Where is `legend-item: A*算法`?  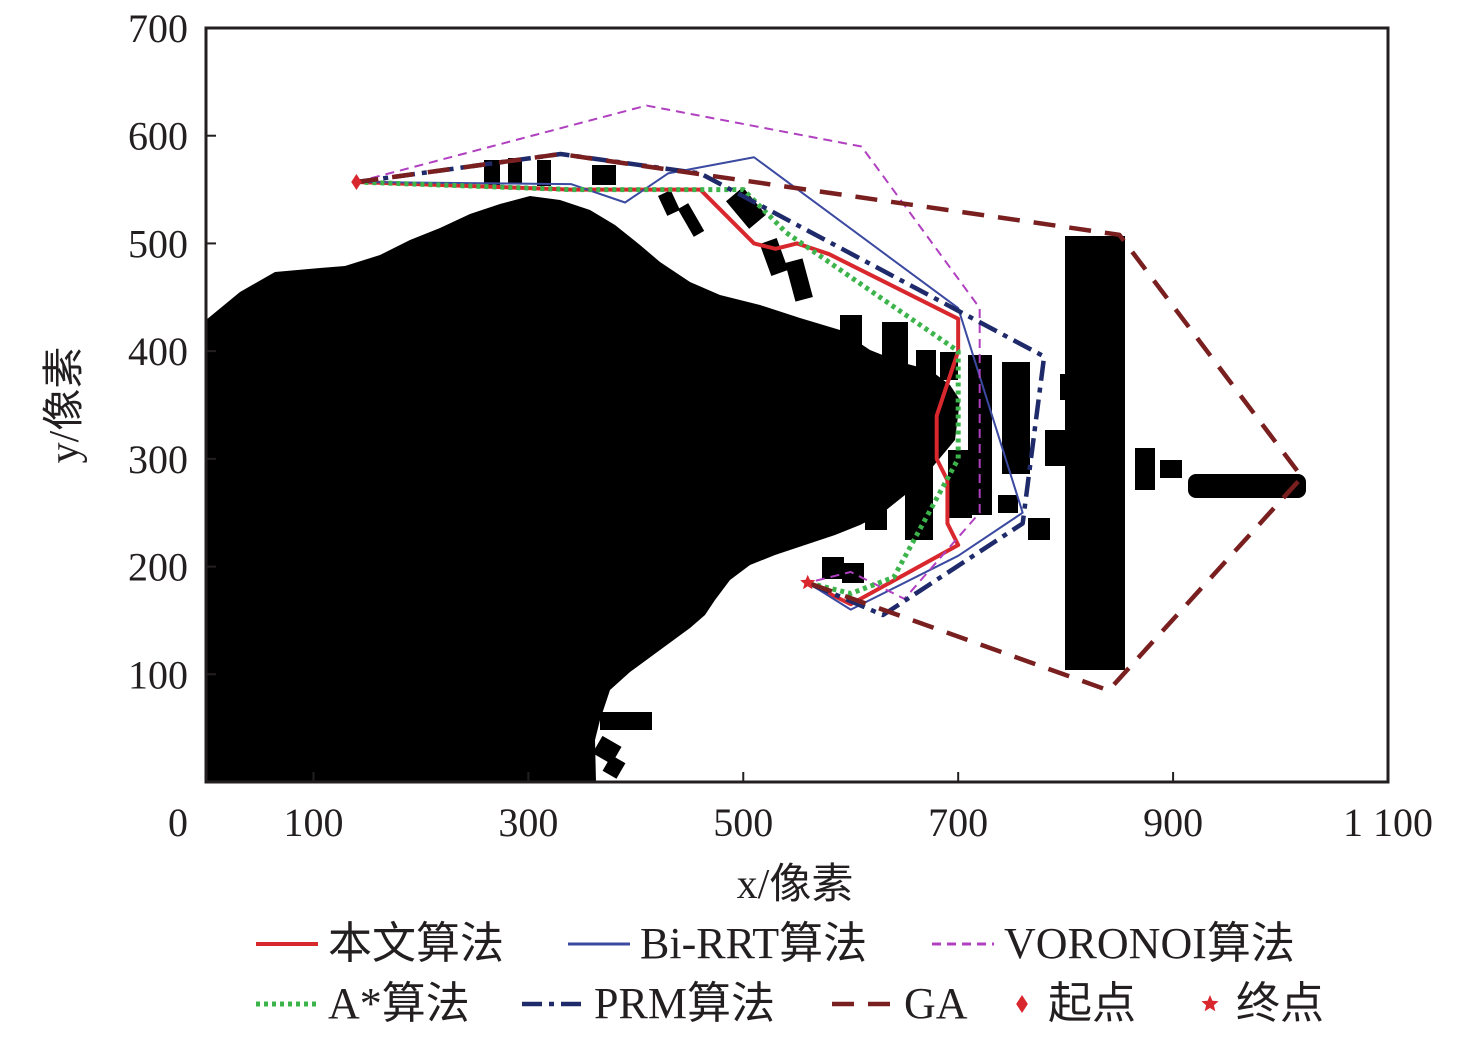 legend-item: A*算法 is located at coordinates (363, 1003).